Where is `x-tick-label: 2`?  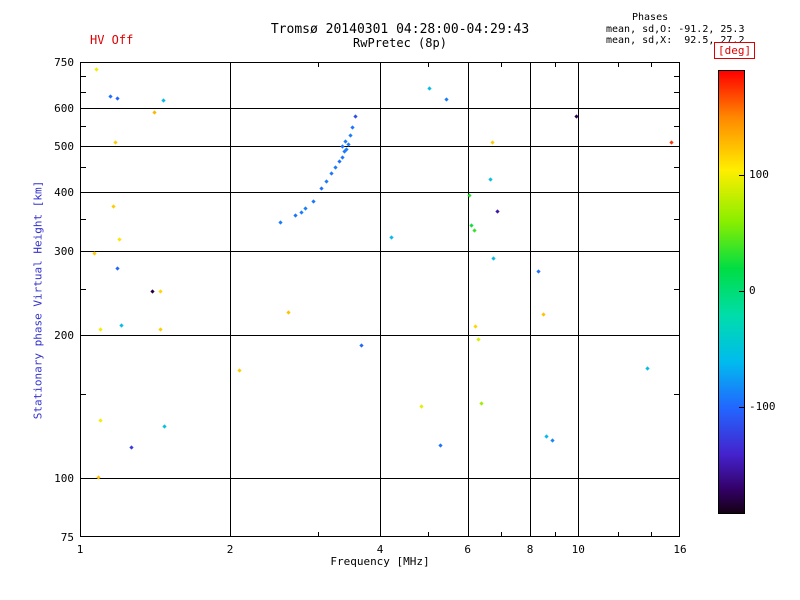
x-tick-label: 2 is located at coordinates (230, 549).